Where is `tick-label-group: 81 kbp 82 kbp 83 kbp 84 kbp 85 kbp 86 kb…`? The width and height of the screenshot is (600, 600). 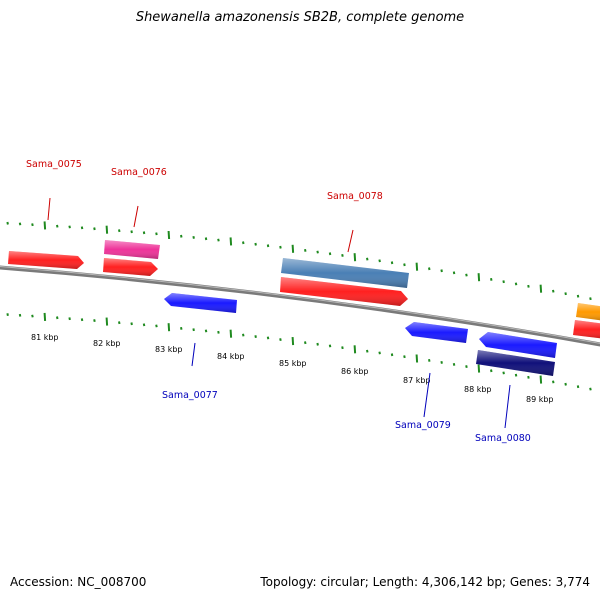
tick-label-group: 81 kbp 82 kbp 83 kbp 84 kbp 85 kbp 86 kb… is located at coordinates (292, 368).